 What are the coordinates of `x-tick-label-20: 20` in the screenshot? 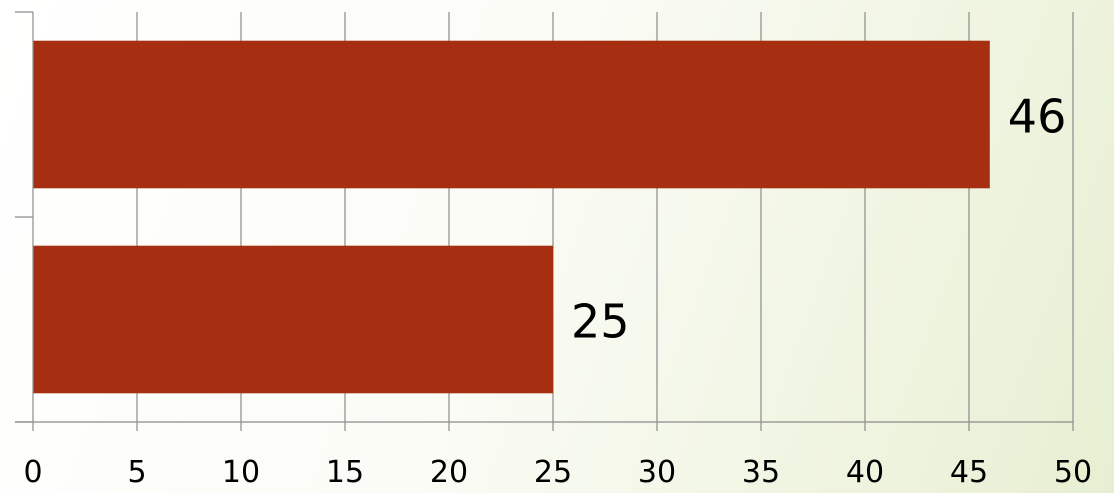 It's located at (449, 472).